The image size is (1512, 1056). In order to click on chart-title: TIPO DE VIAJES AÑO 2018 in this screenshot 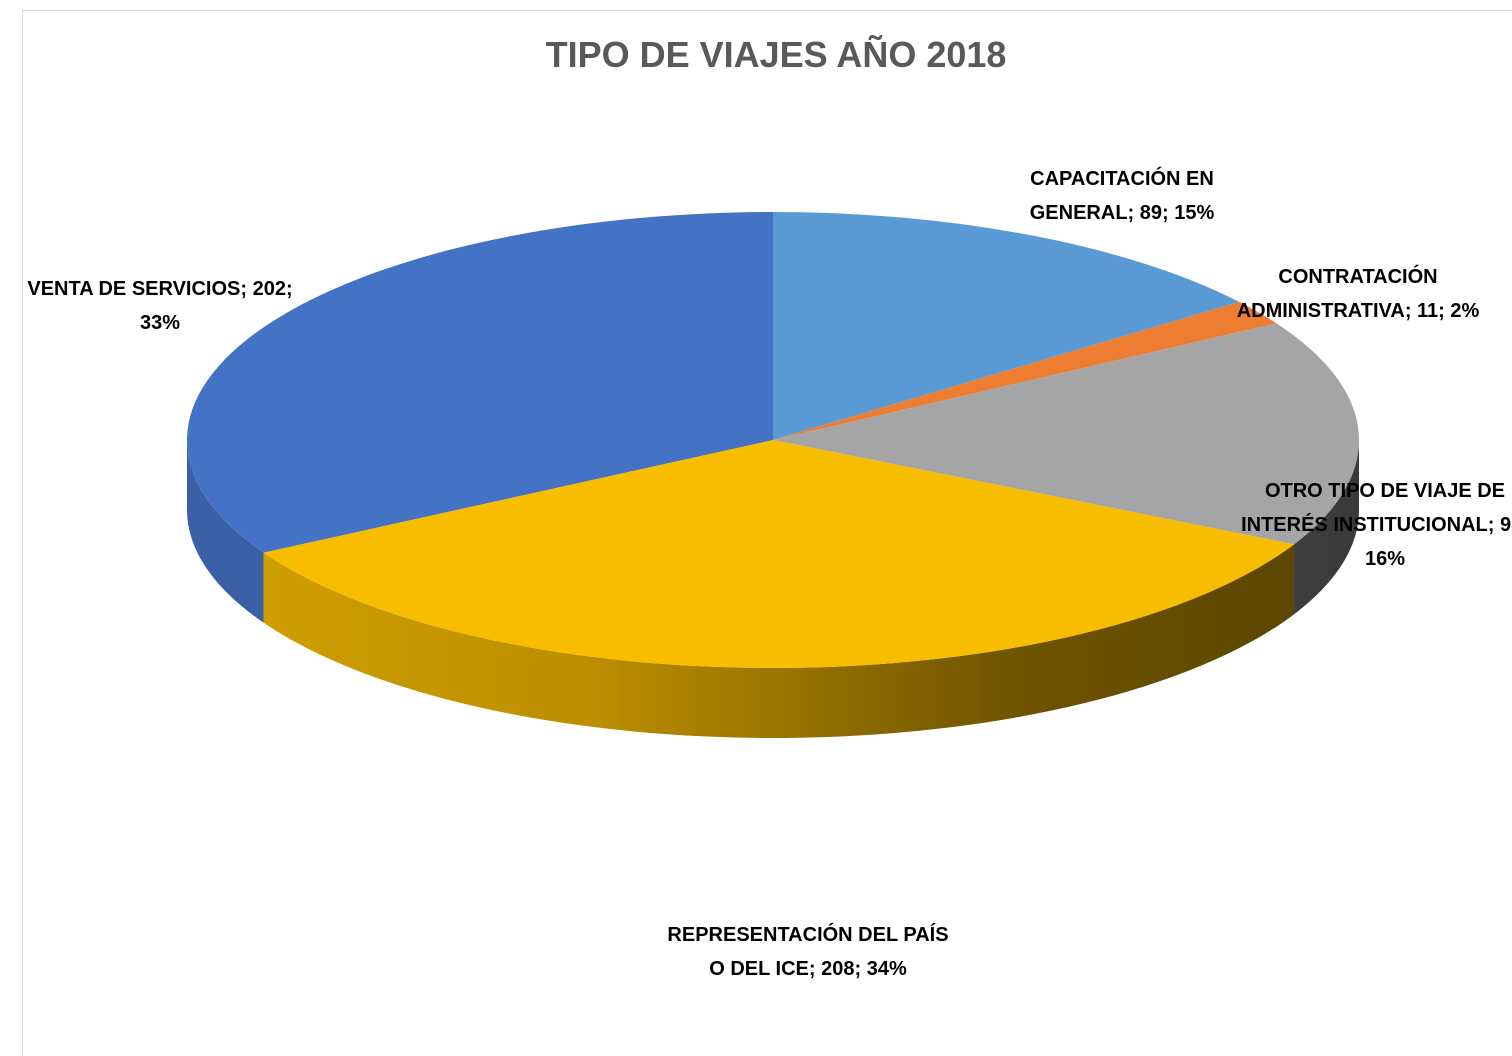, I will do `click(776, 54)`.